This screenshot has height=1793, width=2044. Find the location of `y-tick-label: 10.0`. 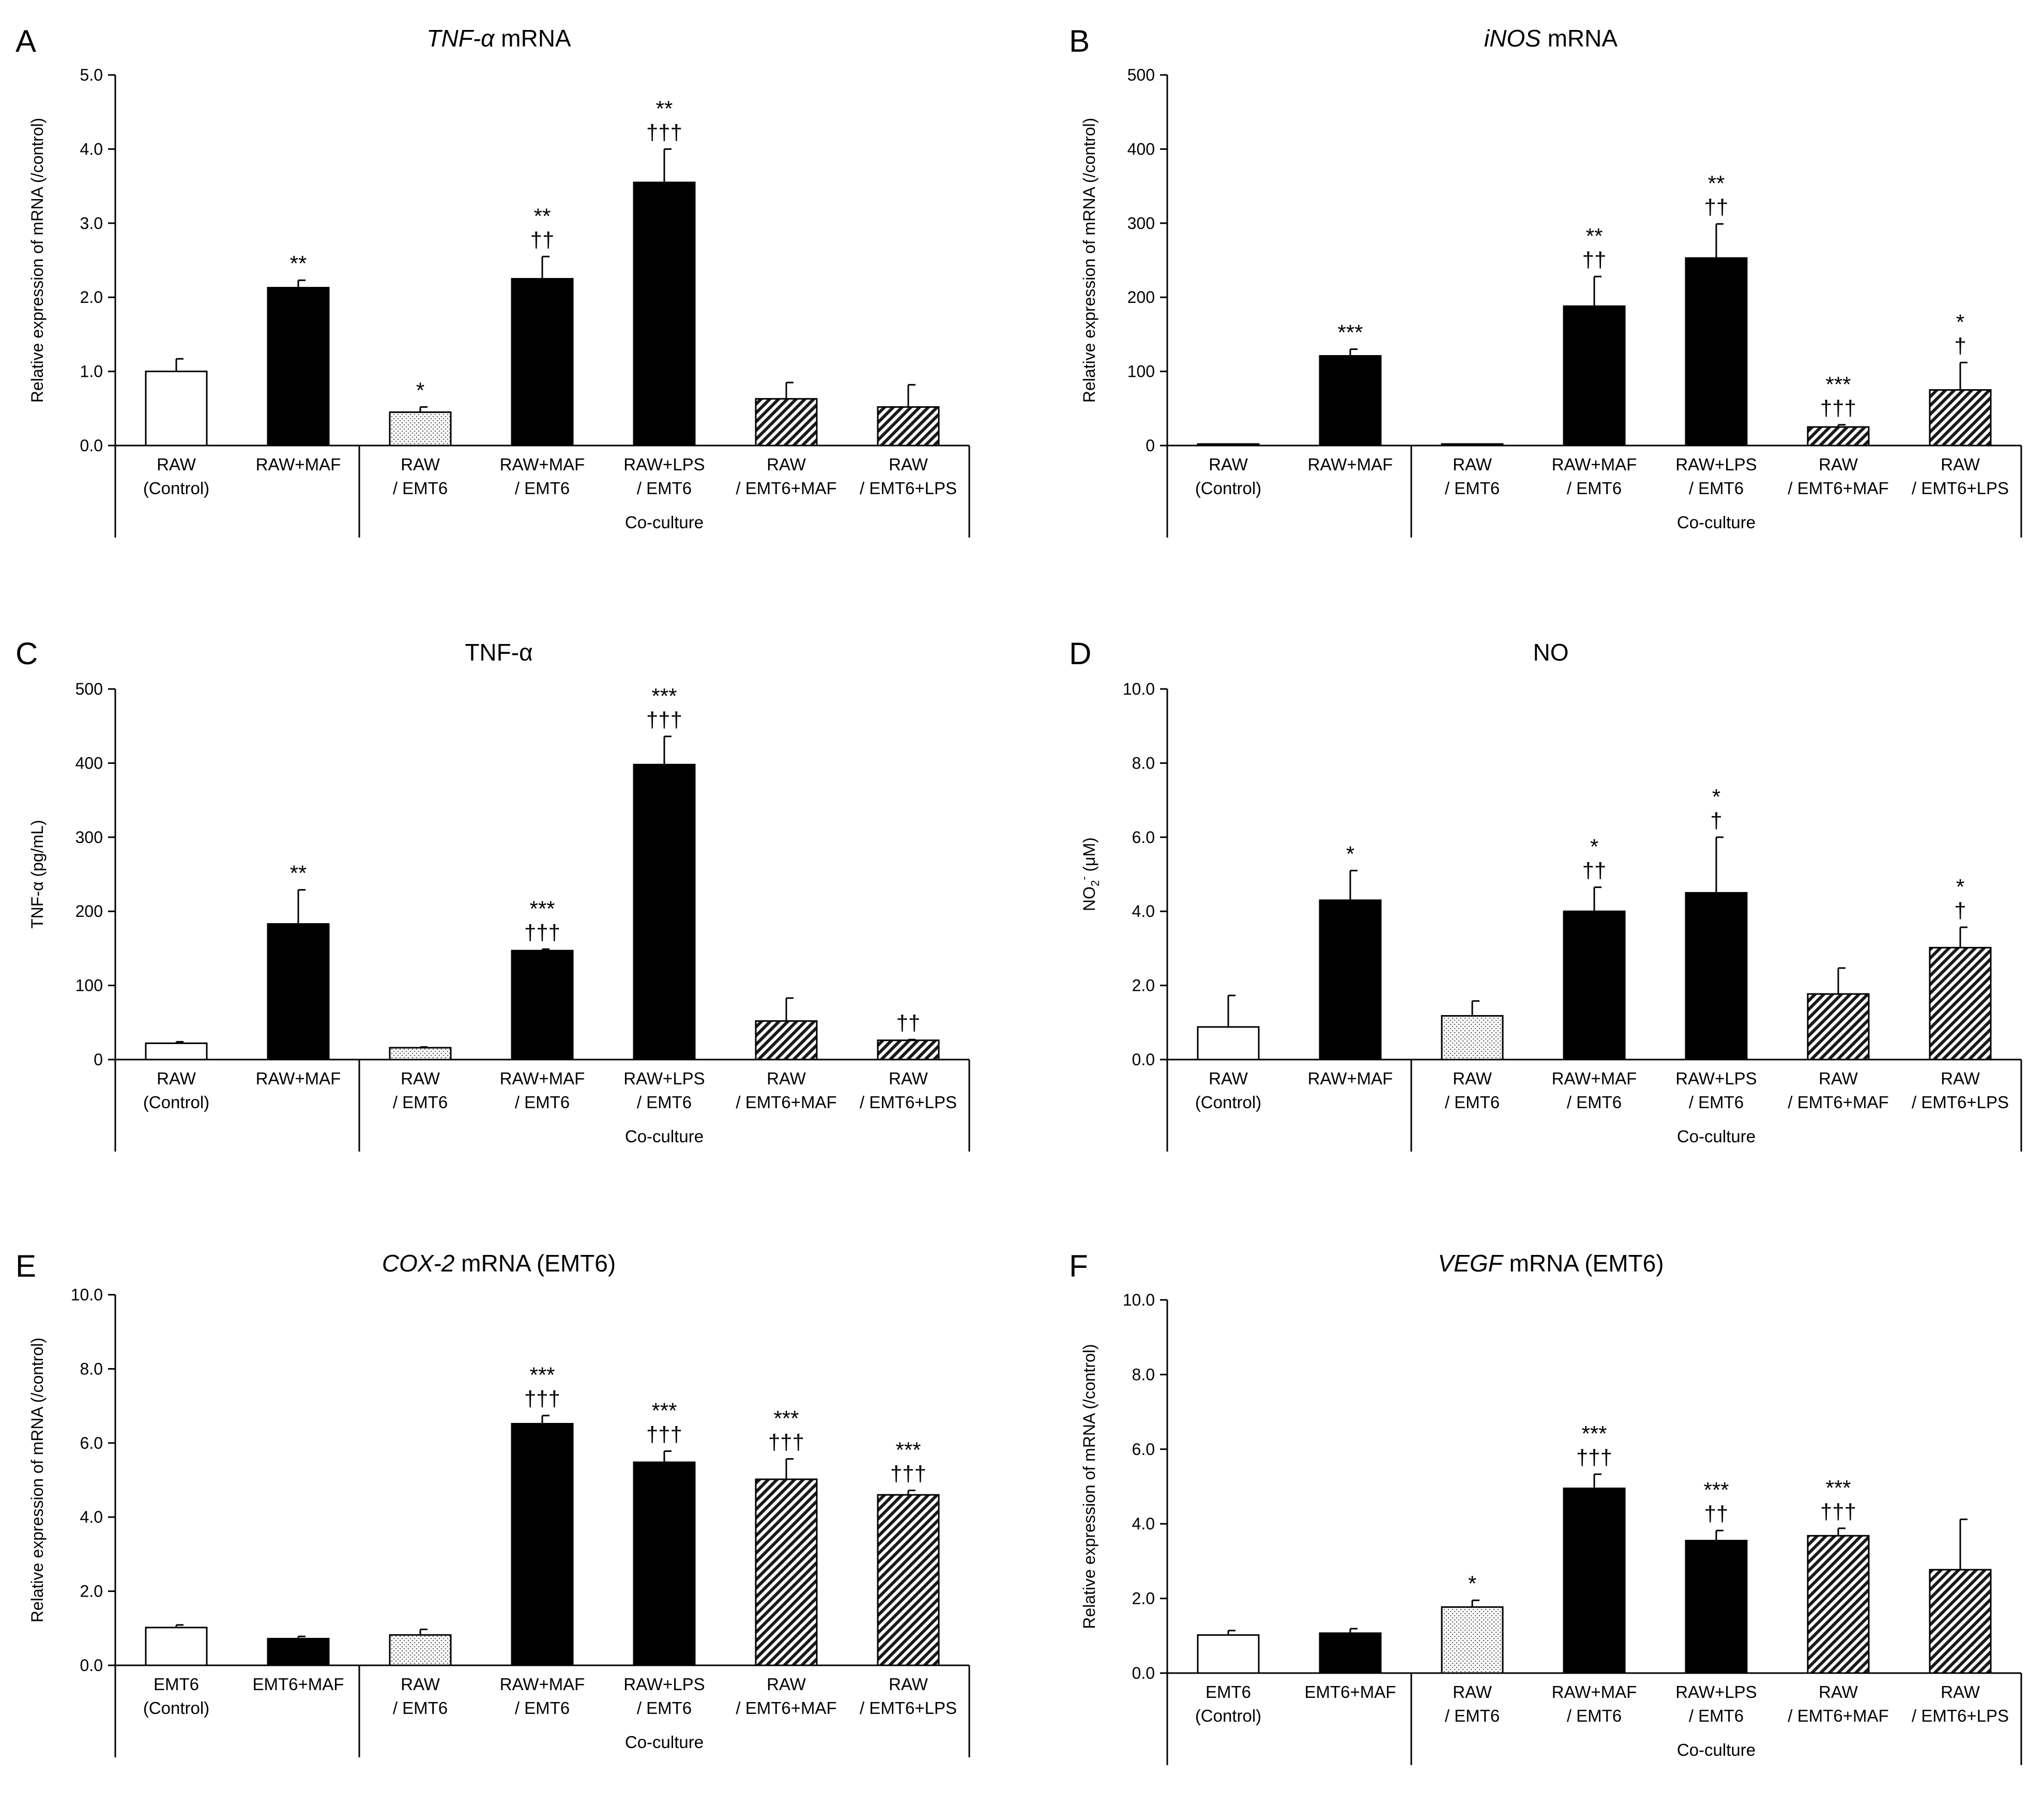

y-tick-label: 10.0 is located at coordinates (1139, 689).